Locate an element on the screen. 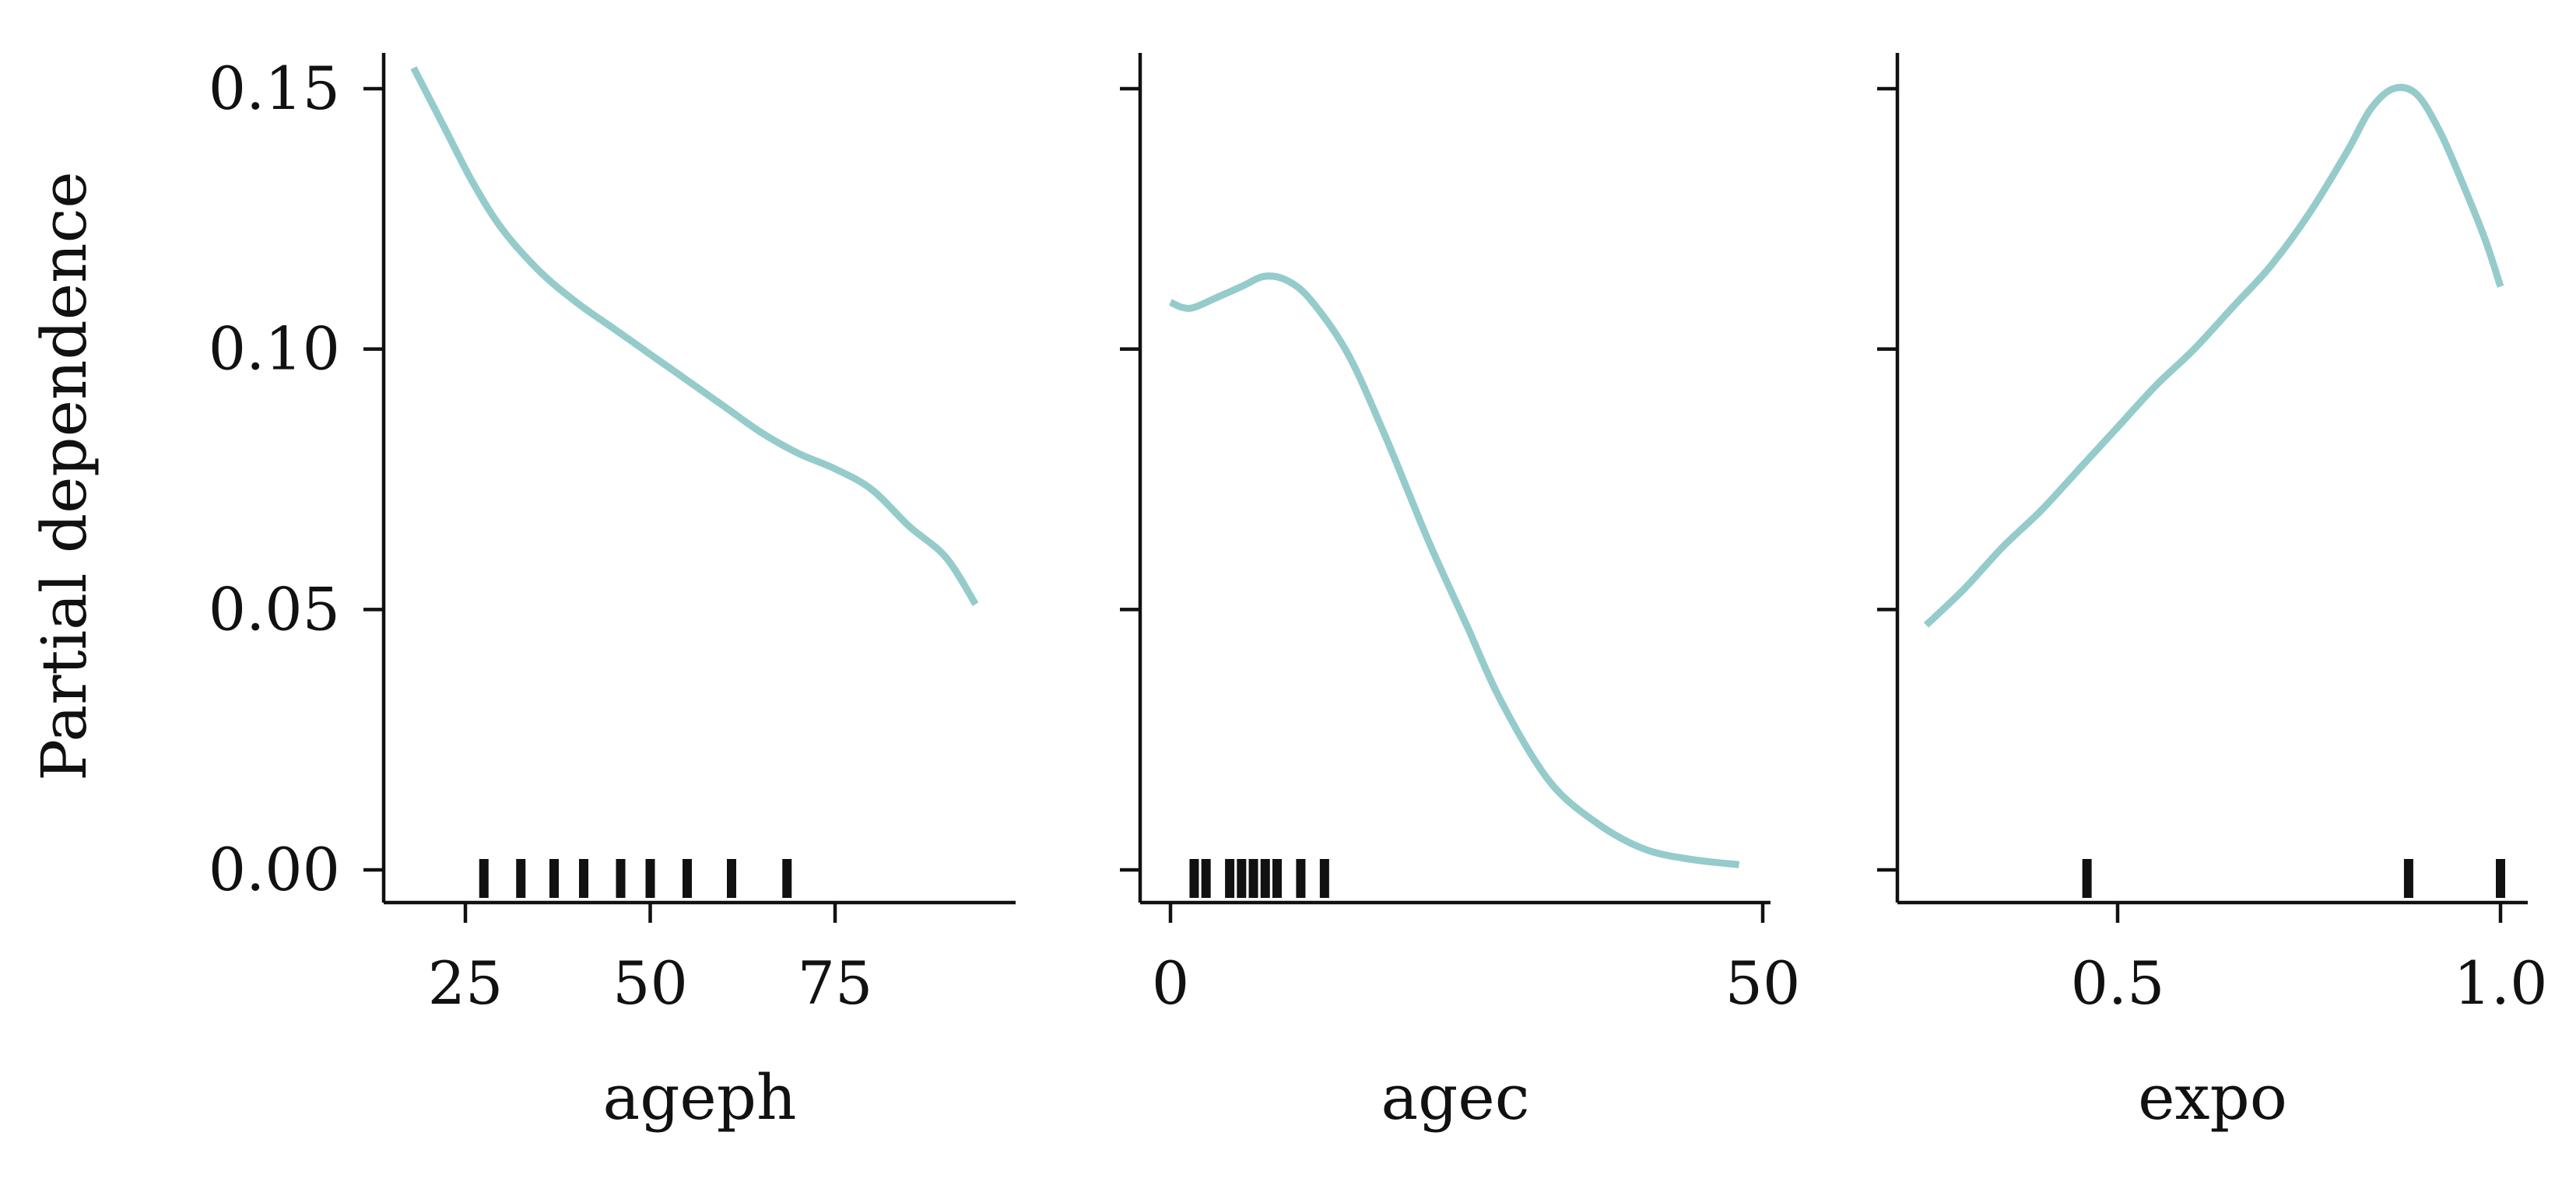  x-tick-label: 75 is located at coordinates (836, 983).